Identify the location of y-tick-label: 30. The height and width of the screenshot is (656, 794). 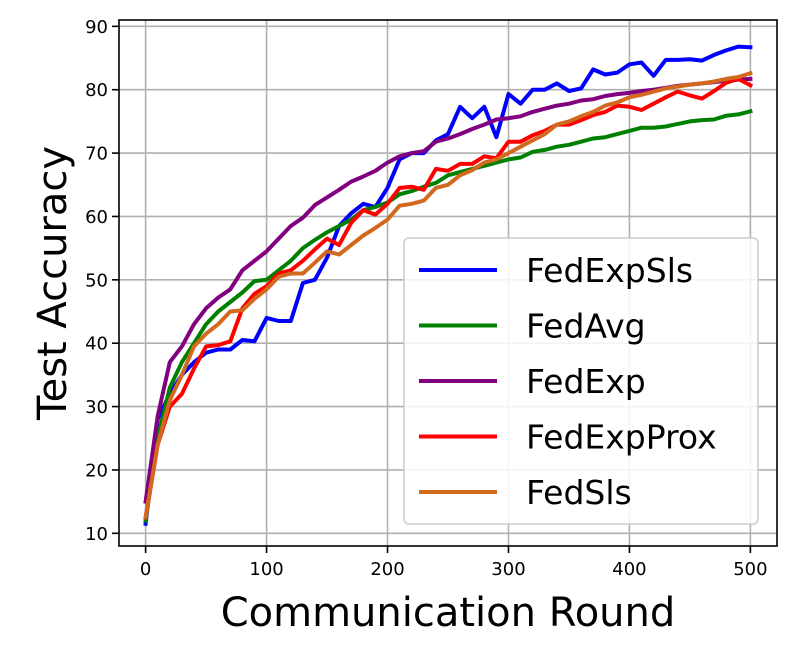
(96, 407).